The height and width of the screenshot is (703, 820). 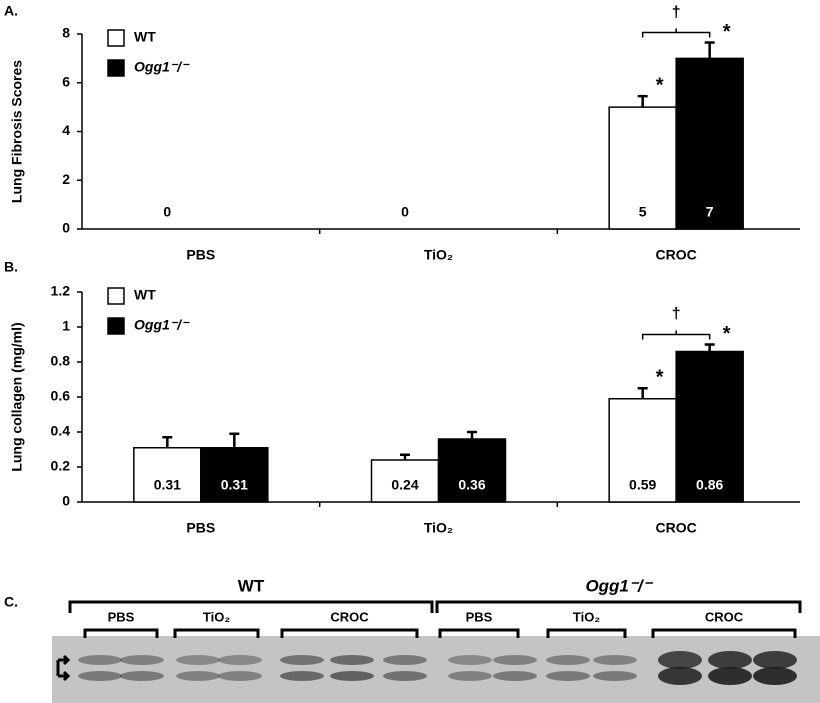 What do you see at coordinates (710, 212) in the screenshot?
I see `value-label: 7` at bounding box center [710, 212].